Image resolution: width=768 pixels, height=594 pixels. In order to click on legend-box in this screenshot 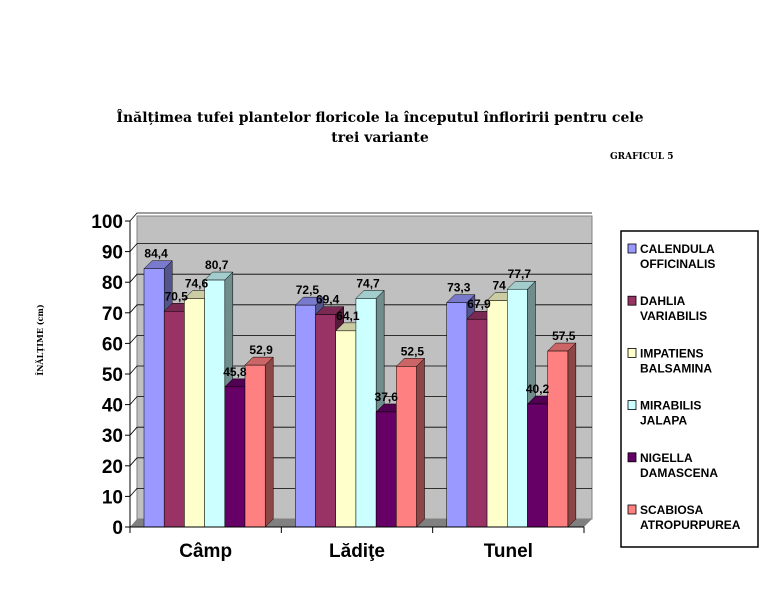, I will do `click(689, 389)`.